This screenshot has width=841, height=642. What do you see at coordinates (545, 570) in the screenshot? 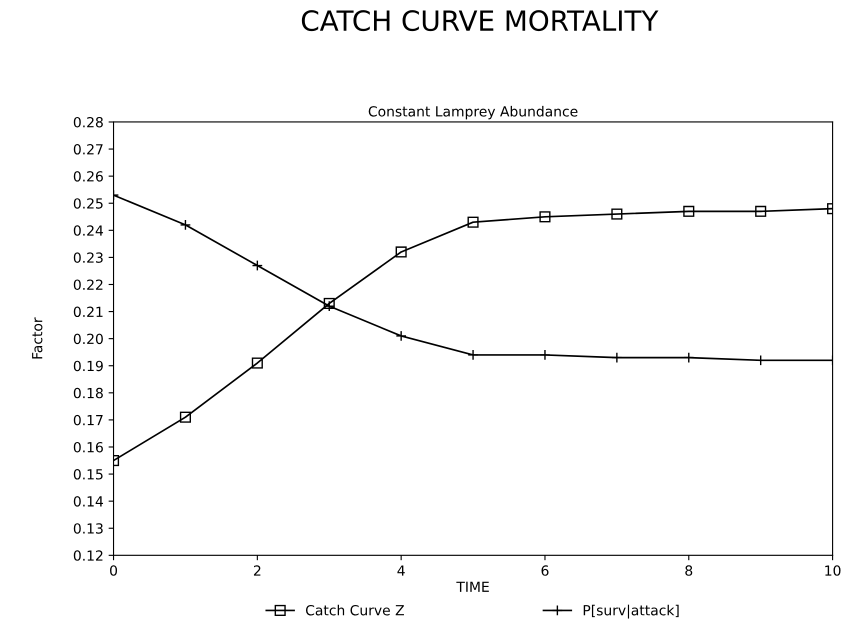
I see `x-tick-label: 6` at bounding box center [545, 570].